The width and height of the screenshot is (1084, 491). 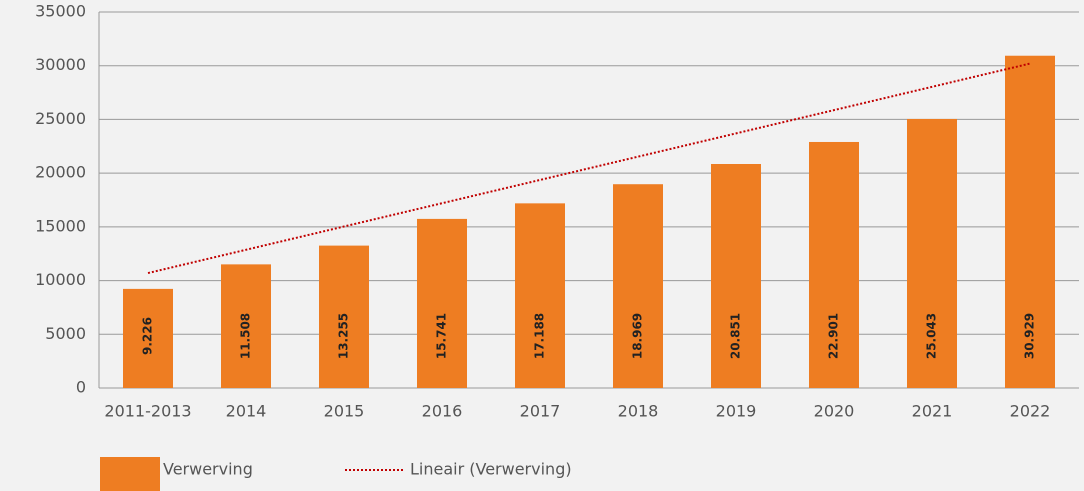 I want to click on y-tick-label: 10000, so click(x=60, y=279).